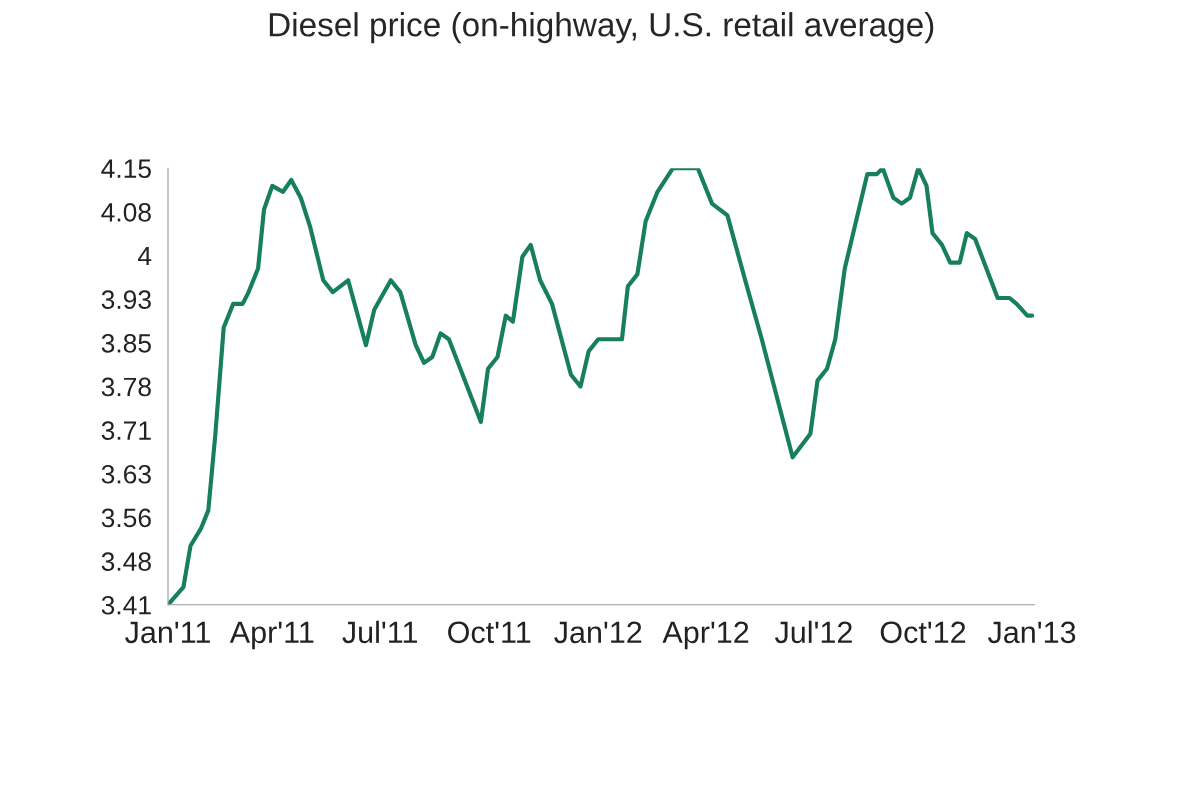 The image size is (1200, 801). What do you see at coordinates (126, 605) in the screenshot?
I see `y-tick-label: 3.41` at bounding box center [126, 605].